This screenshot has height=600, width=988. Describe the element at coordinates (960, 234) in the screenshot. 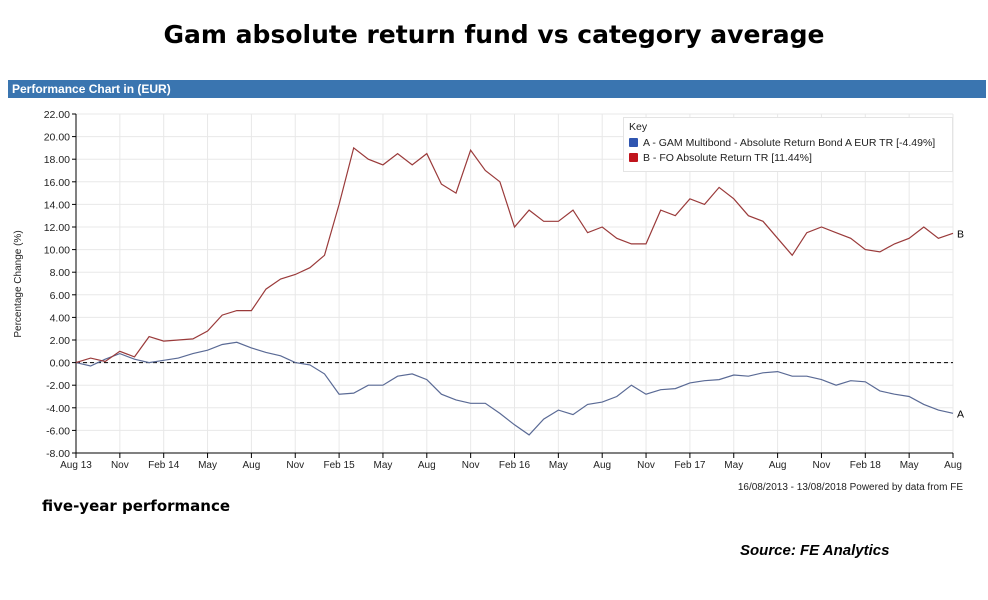

I see `series-end-label-b: B` at that location.